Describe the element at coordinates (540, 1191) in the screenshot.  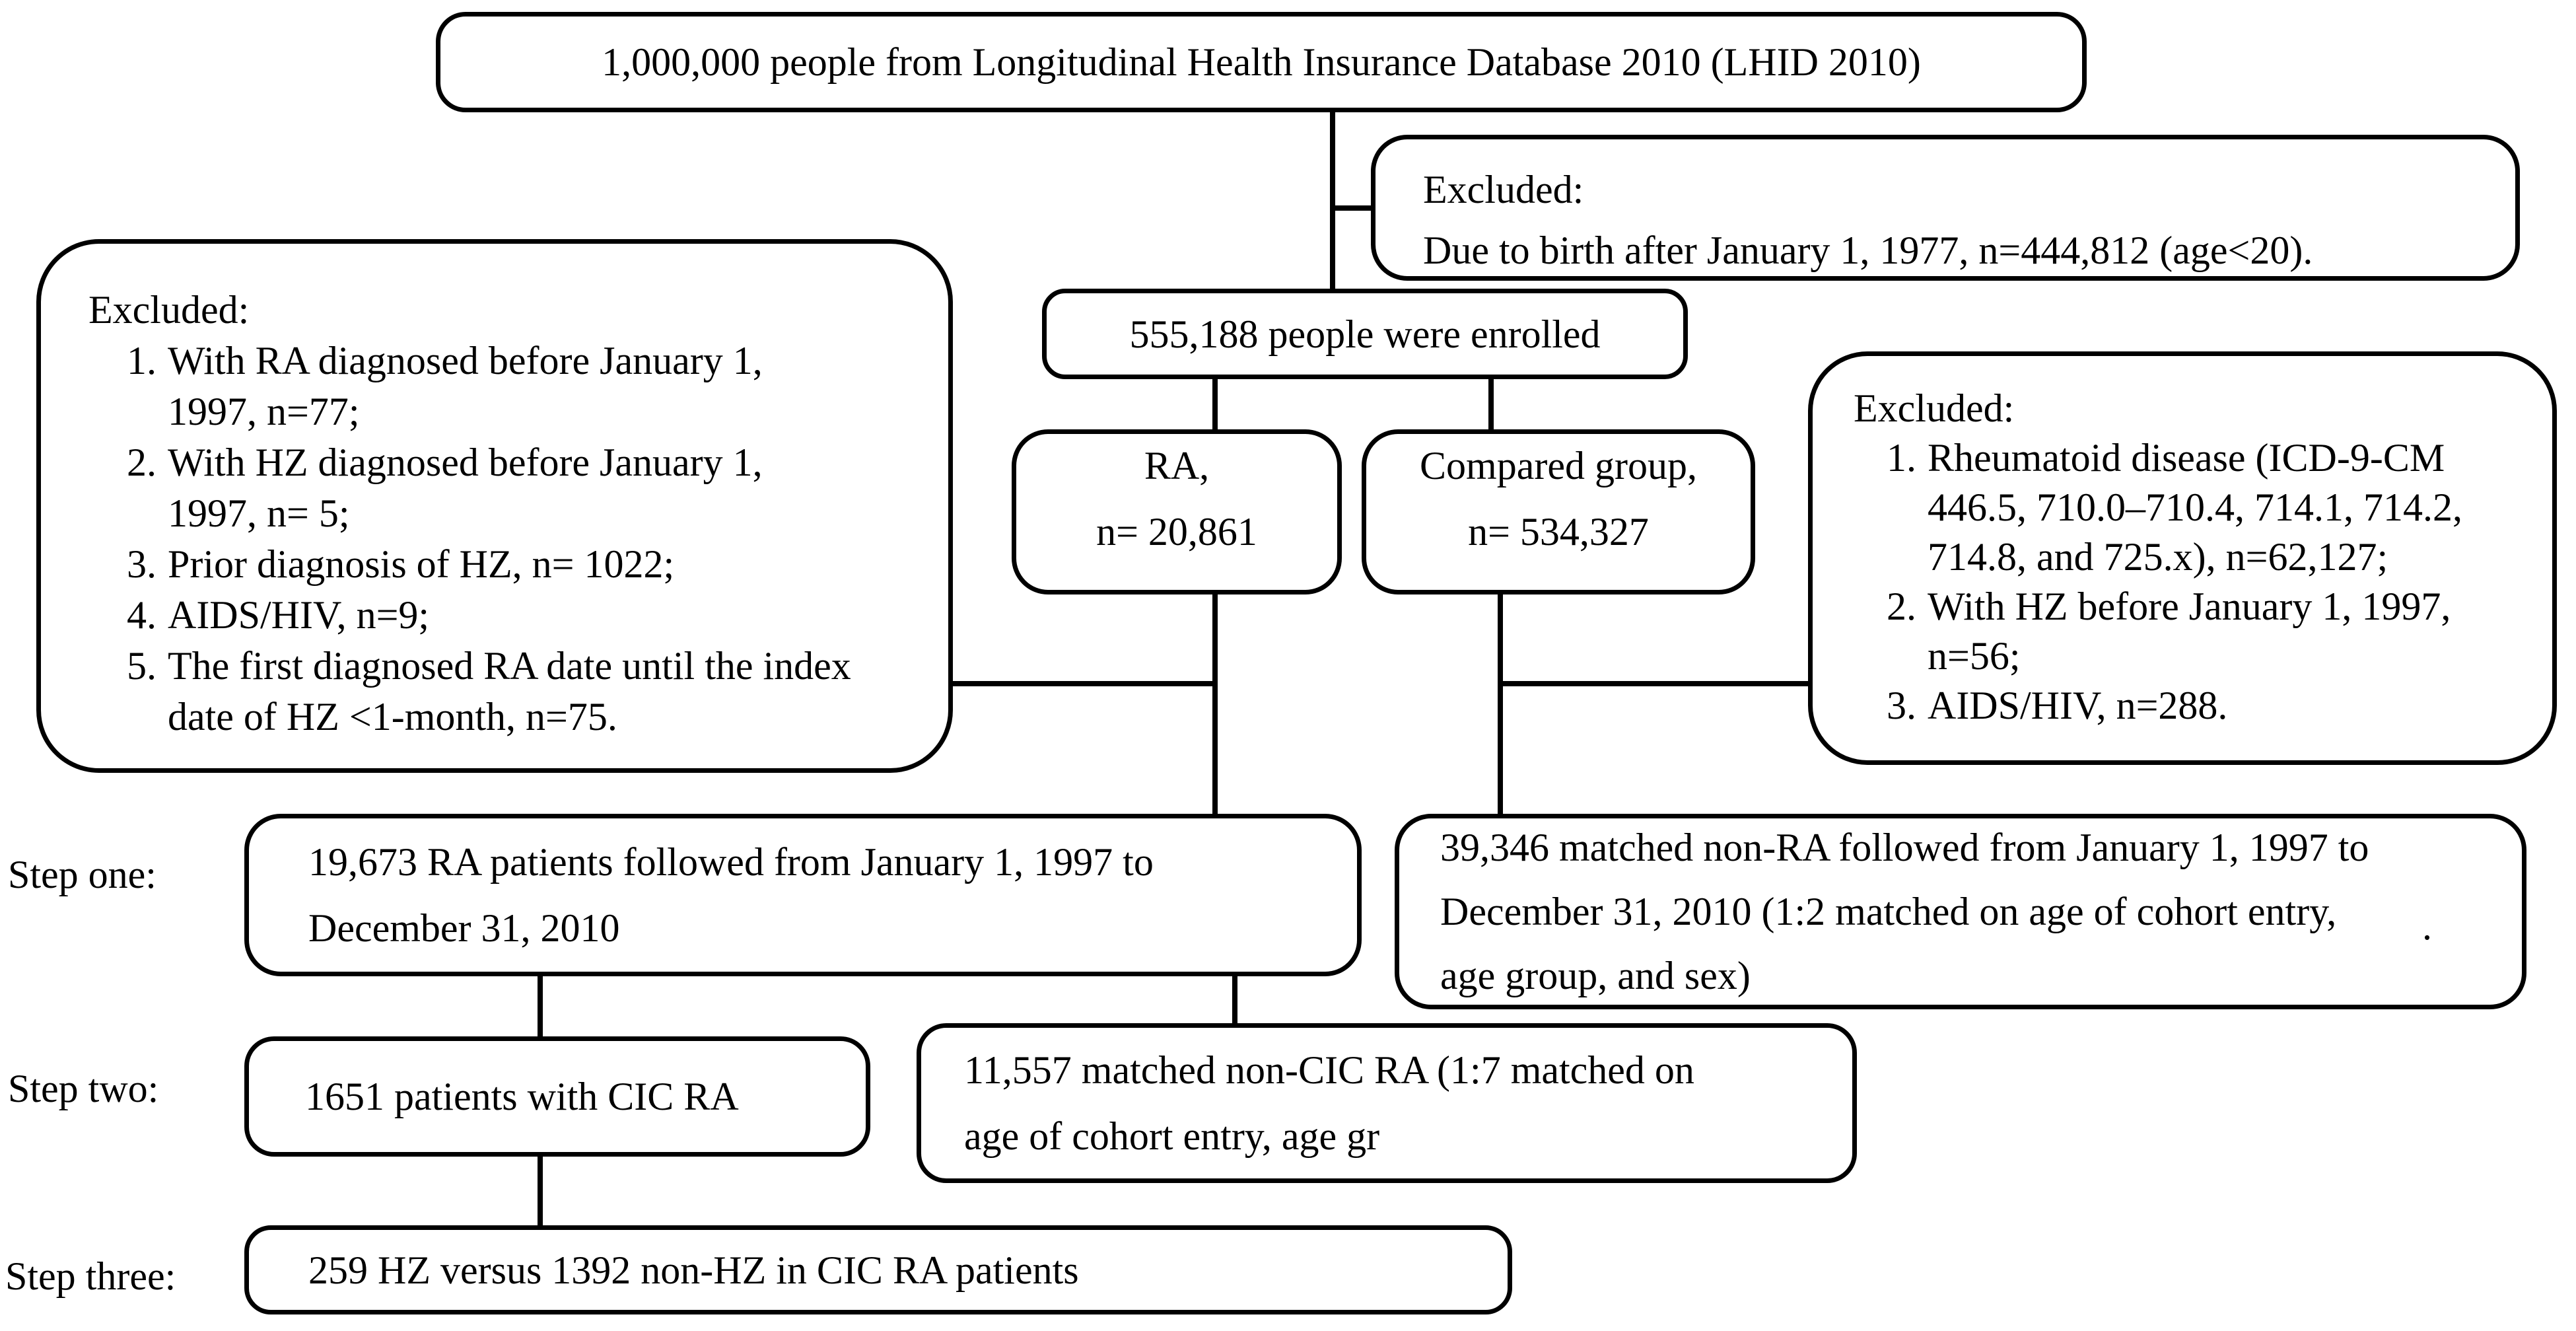
I see `connector-step-two-to-step-three` at that location.